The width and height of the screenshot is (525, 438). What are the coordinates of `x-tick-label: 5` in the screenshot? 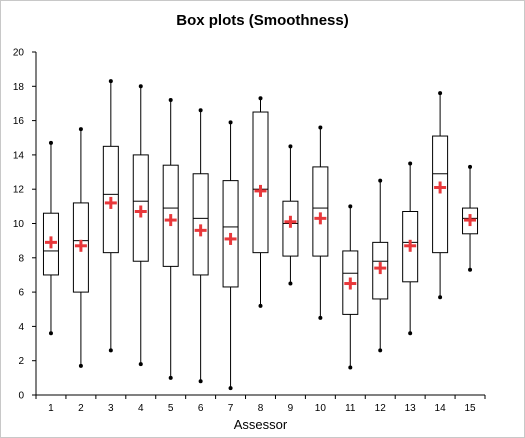 It's located at (171, 408).